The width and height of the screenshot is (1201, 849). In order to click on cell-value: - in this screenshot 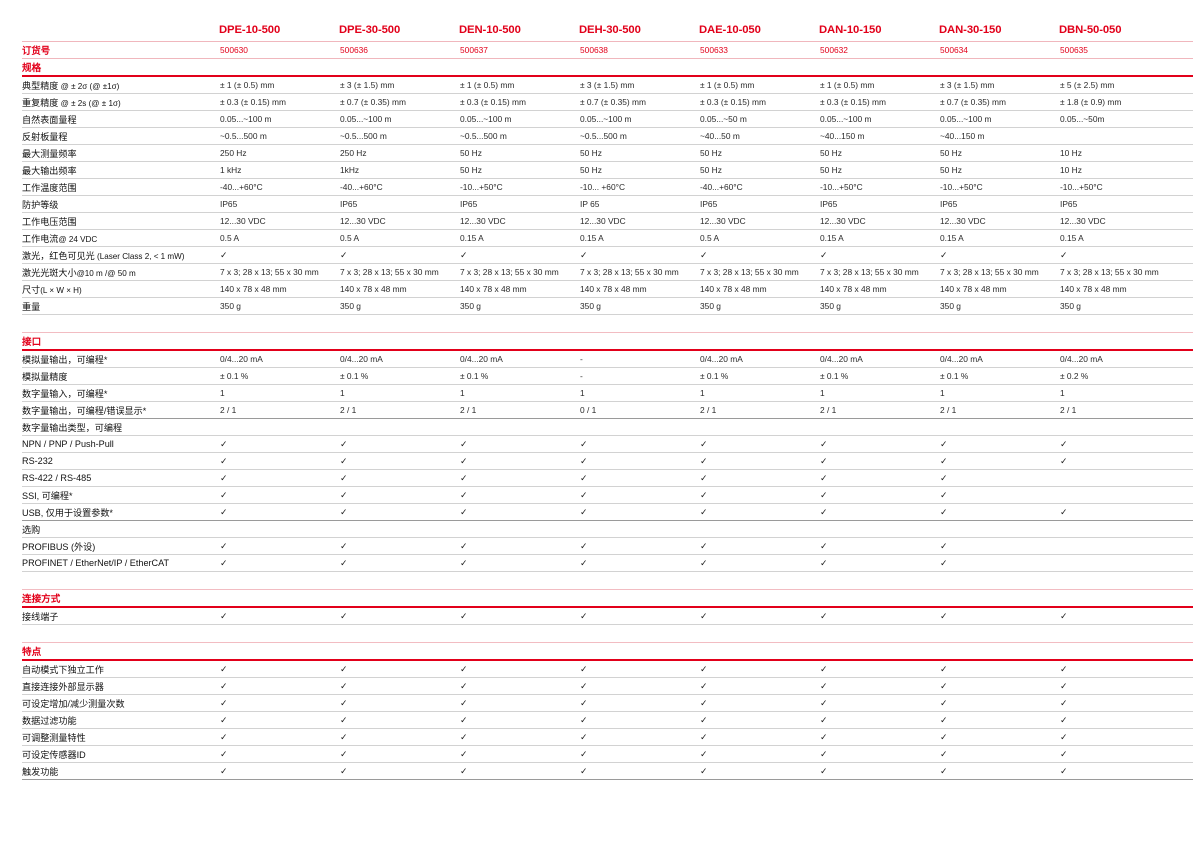, I will do `click(639, 359)`.